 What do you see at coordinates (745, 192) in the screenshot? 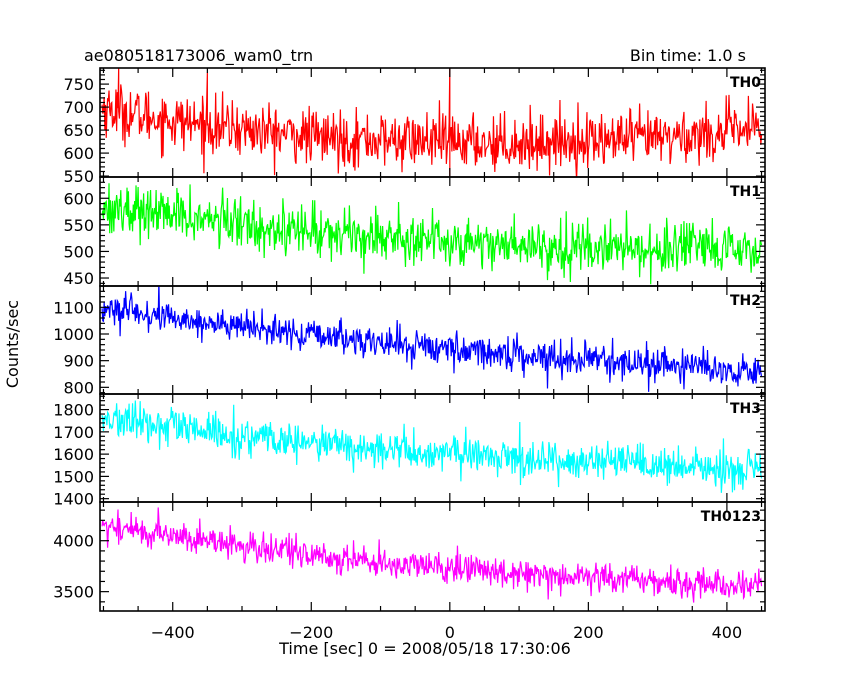
I see `panel-label-th1: TH1` at bounding box center [745, 192].